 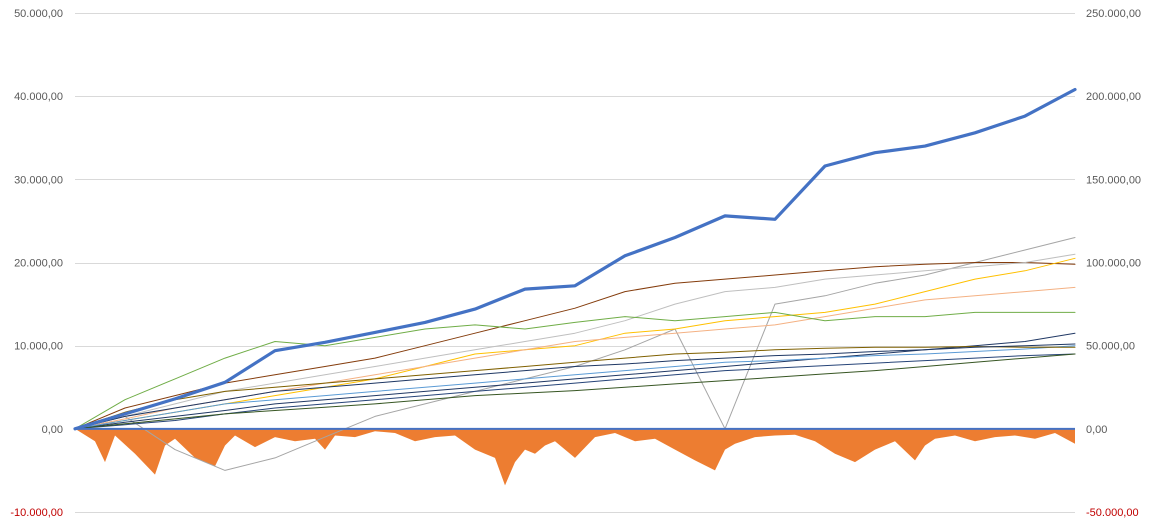 I want to click on y-right-tick-label: 100.000,00, so click(x=1113, y=264).